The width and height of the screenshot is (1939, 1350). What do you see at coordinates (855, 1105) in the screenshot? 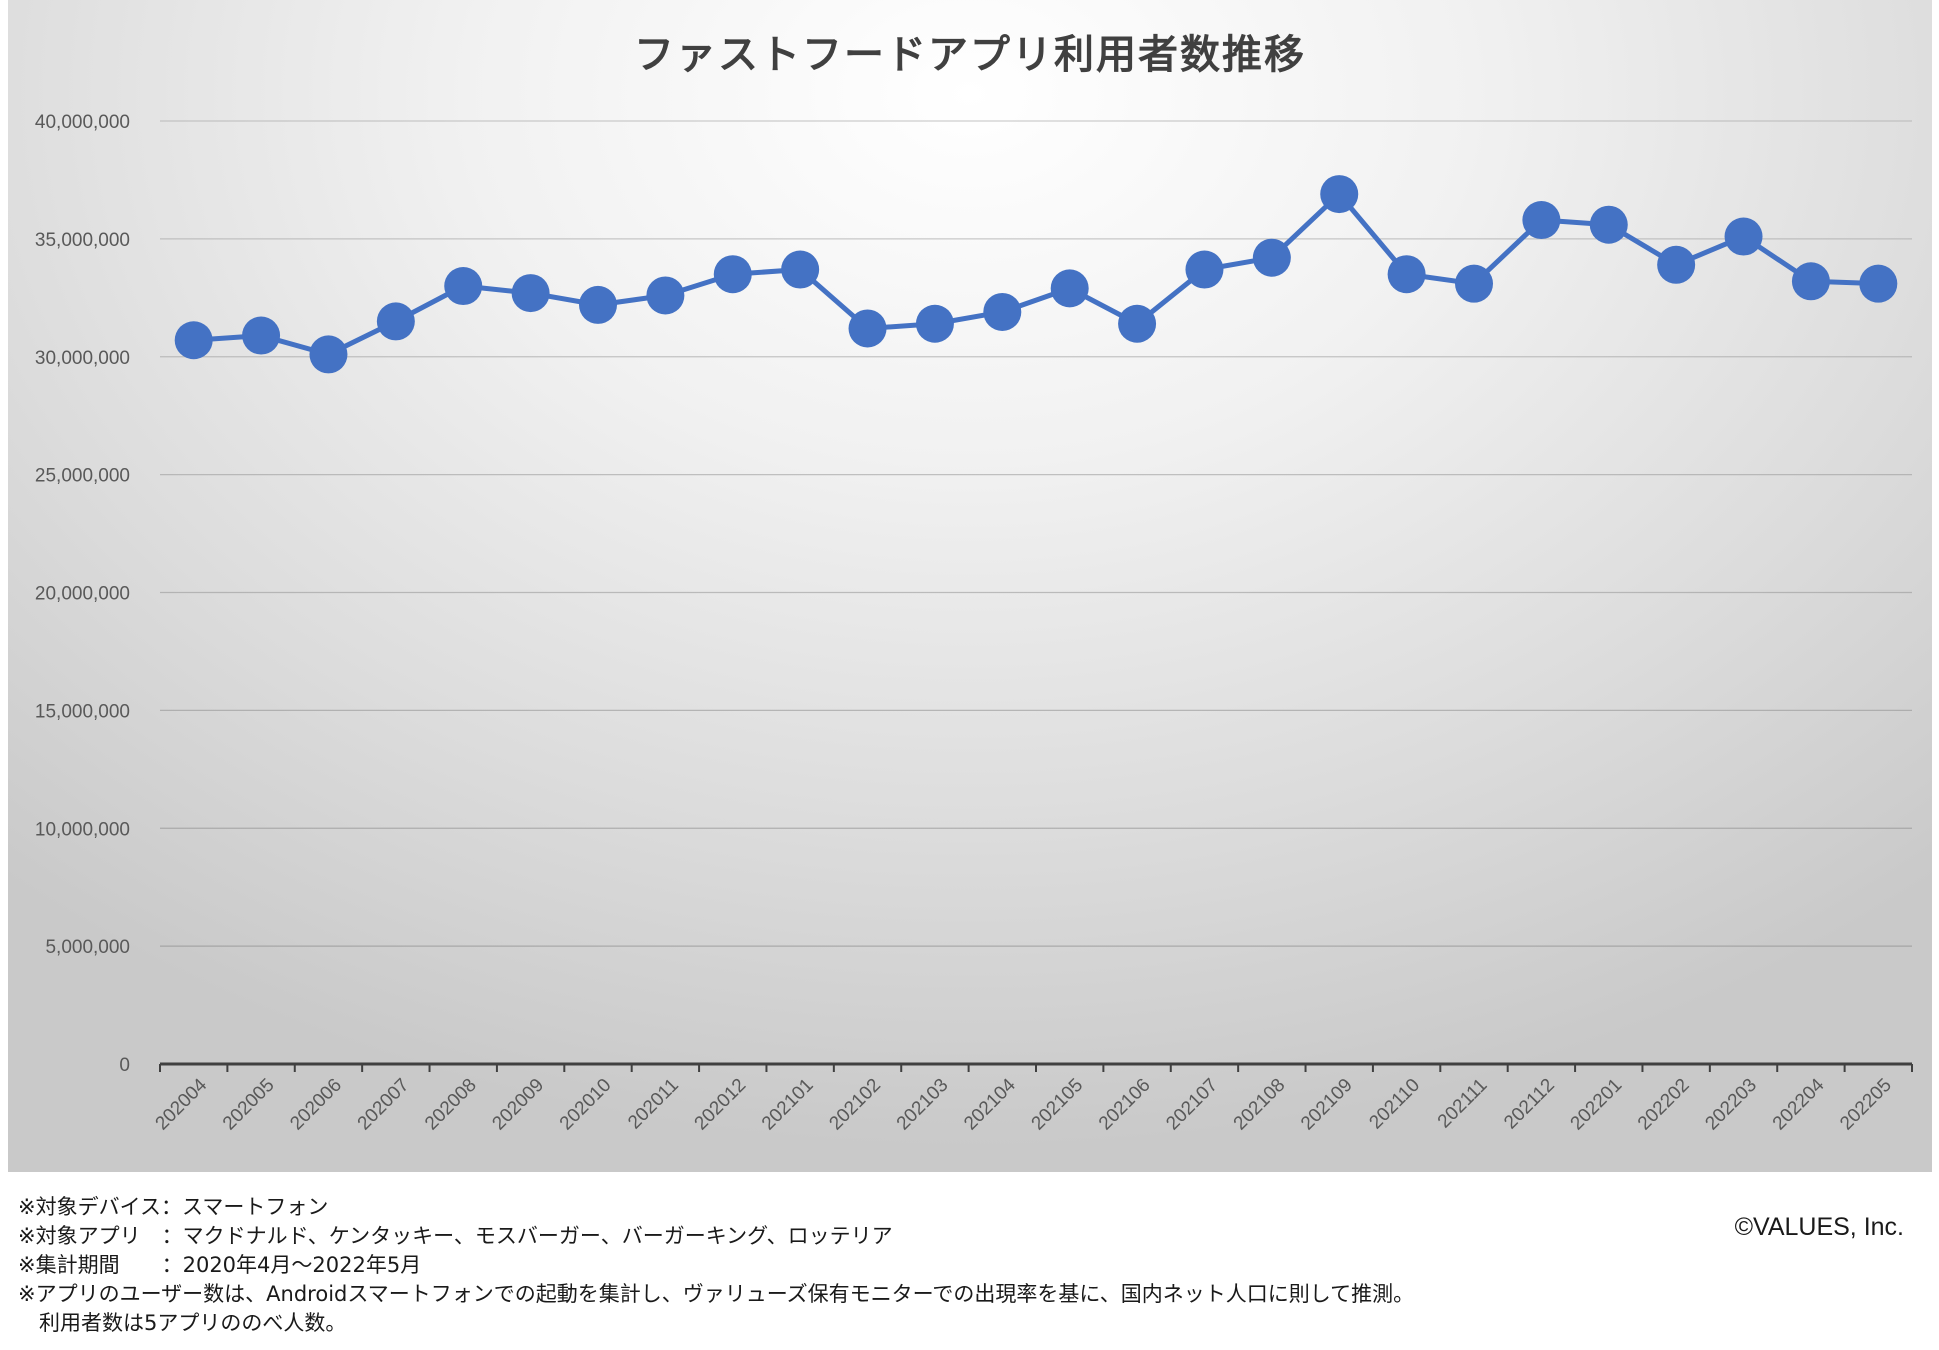
I see `x-tick-label: 202102` at bounding box center [855, 1105].